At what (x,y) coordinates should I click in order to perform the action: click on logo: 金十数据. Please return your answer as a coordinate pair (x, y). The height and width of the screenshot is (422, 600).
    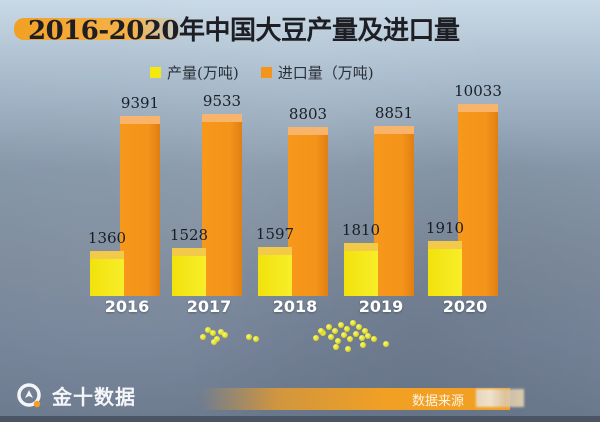
    Looking at the image, I should click on (76, 395).